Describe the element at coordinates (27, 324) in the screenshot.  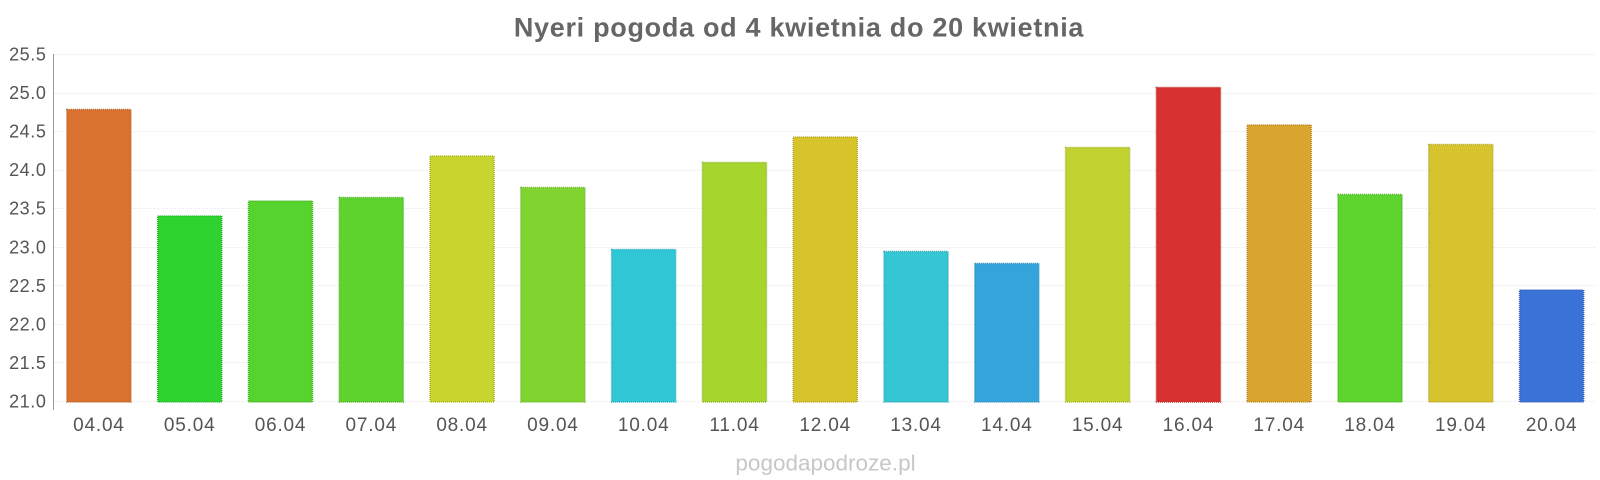
I see `svg-text: 22.0` at that location.